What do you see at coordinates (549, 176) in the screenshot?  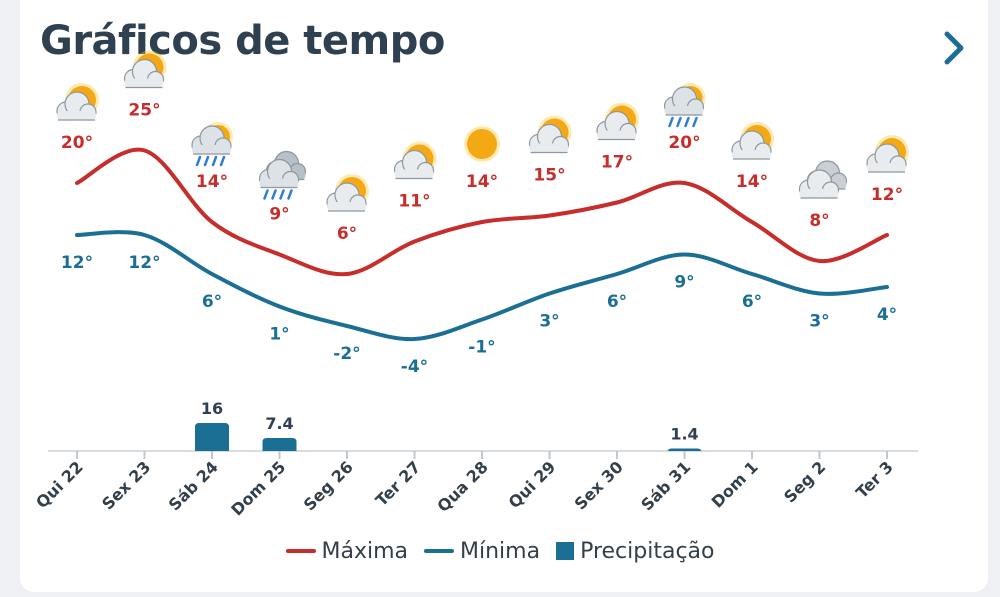 I see `max-temp-label: 15°` at bounding box center [549, 176].